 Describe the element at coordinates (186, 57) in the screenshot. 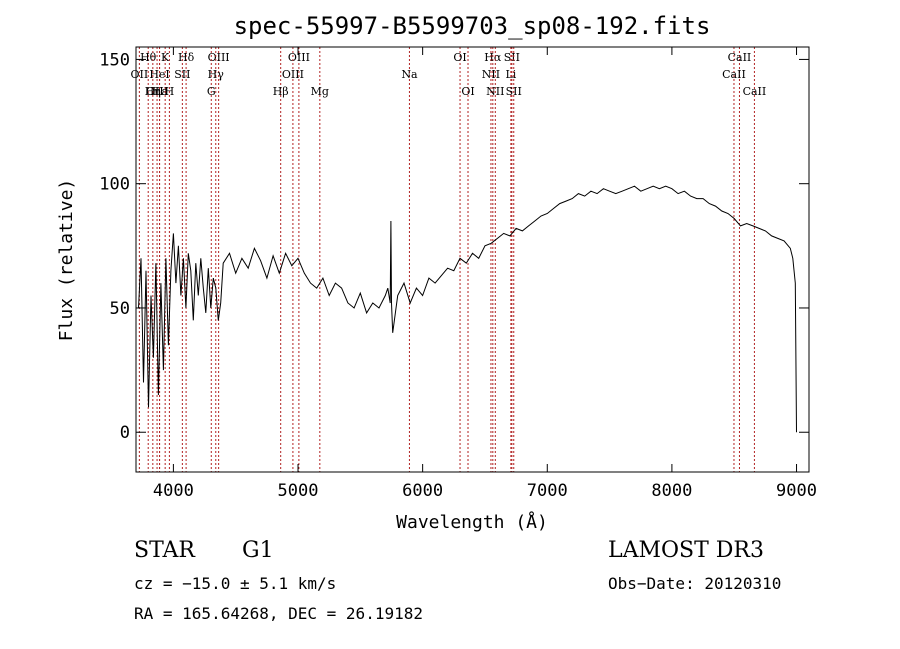

I see `marker-label-8: Hδ` at that location.